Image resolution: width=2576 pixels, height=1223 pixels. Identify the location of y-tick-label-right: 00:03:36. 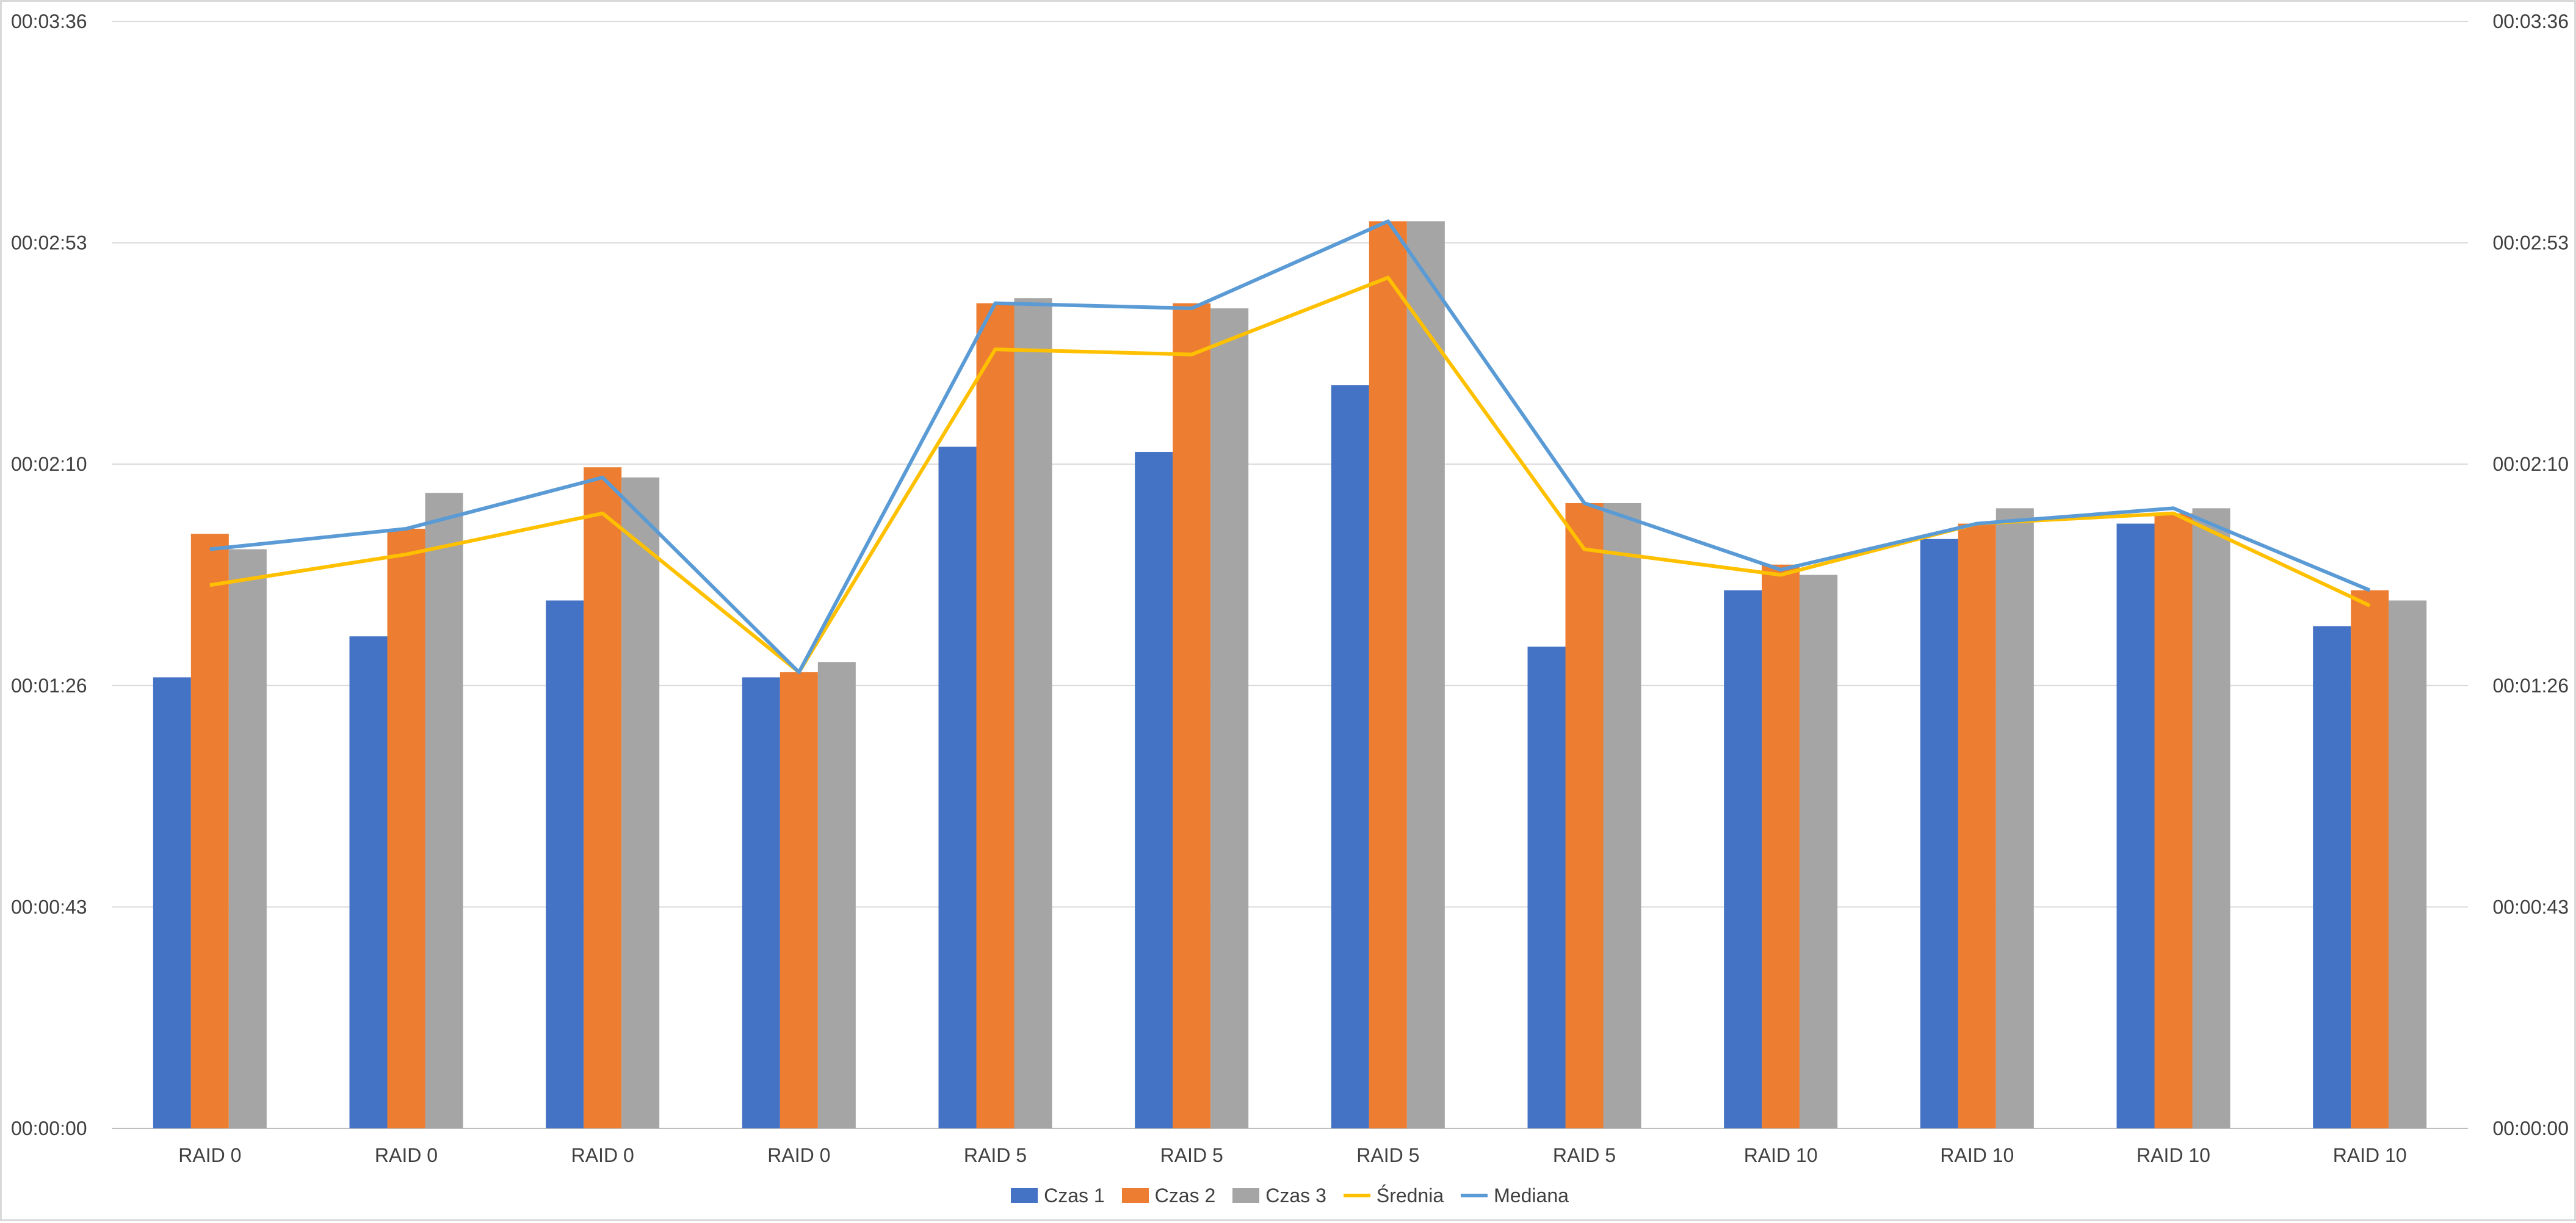
(2530, 21).